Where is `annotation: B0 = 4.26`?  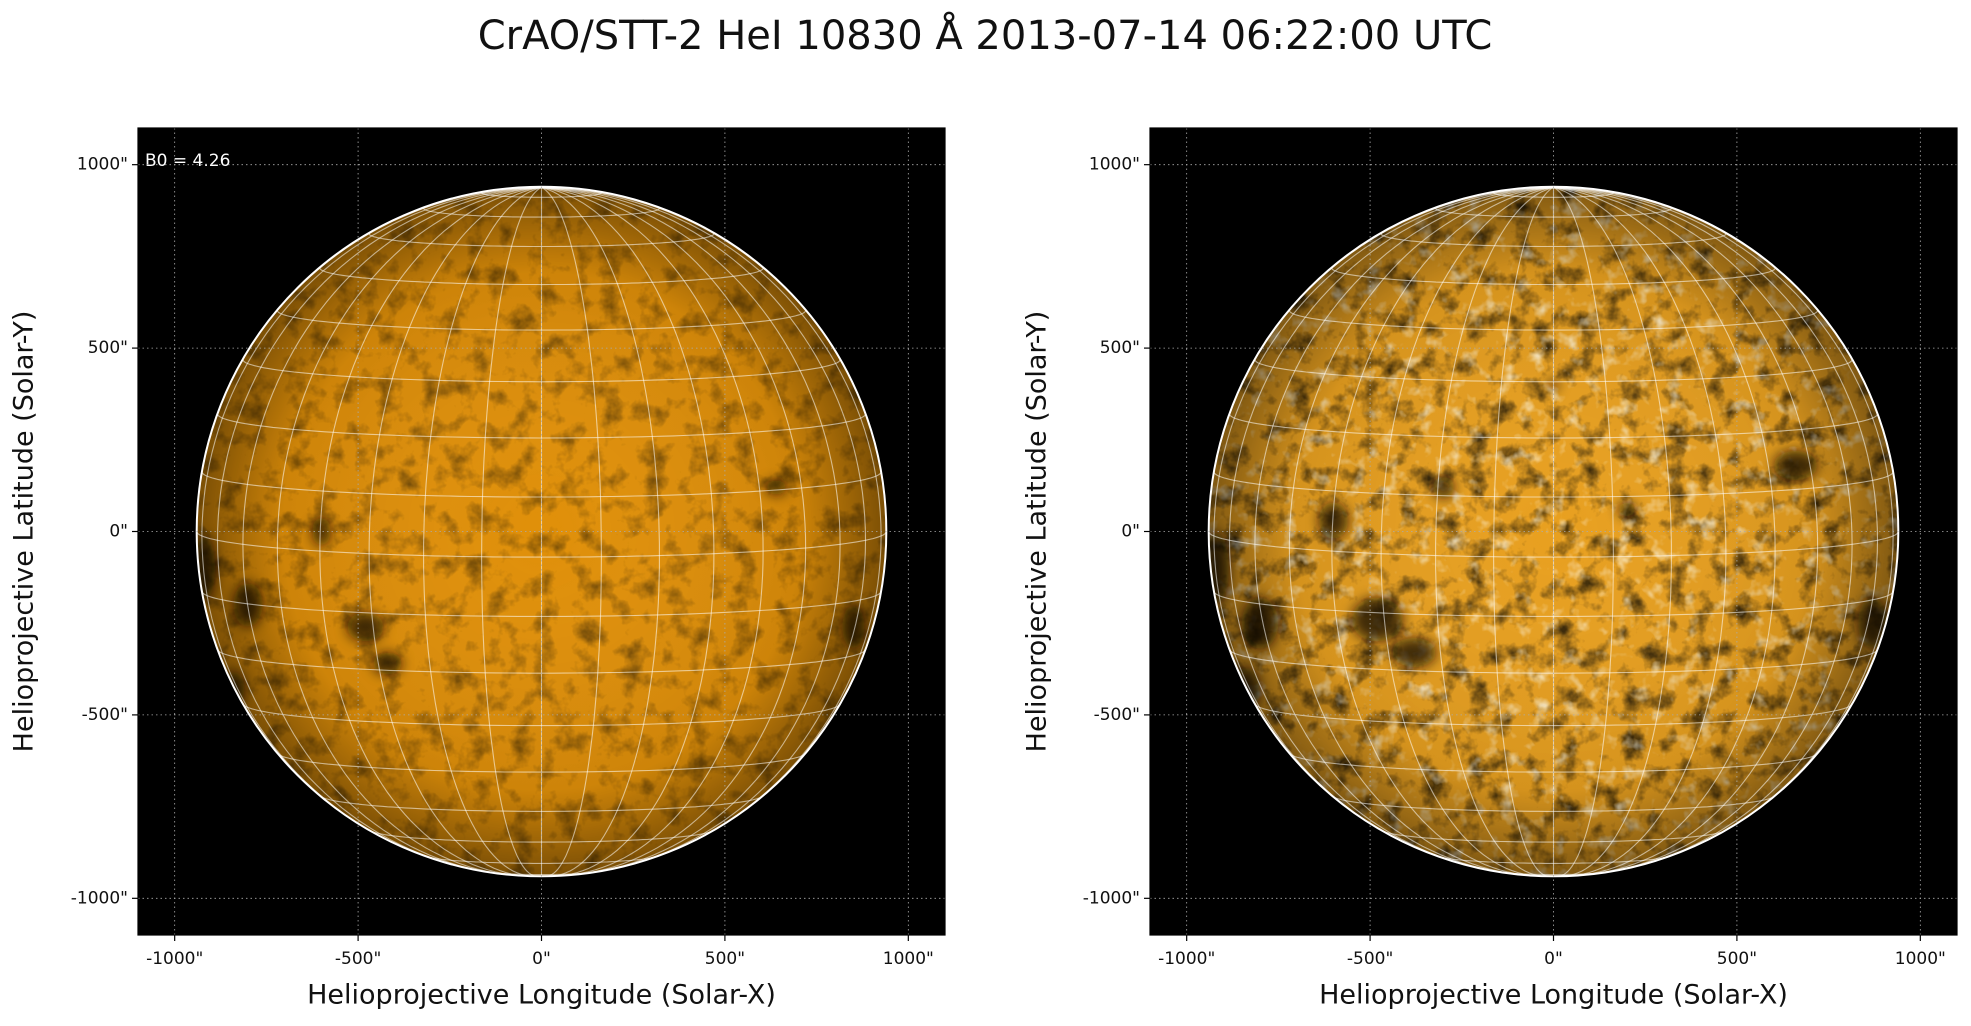
annotation: B0 = 4.26 is located at coordinates (187, 161).